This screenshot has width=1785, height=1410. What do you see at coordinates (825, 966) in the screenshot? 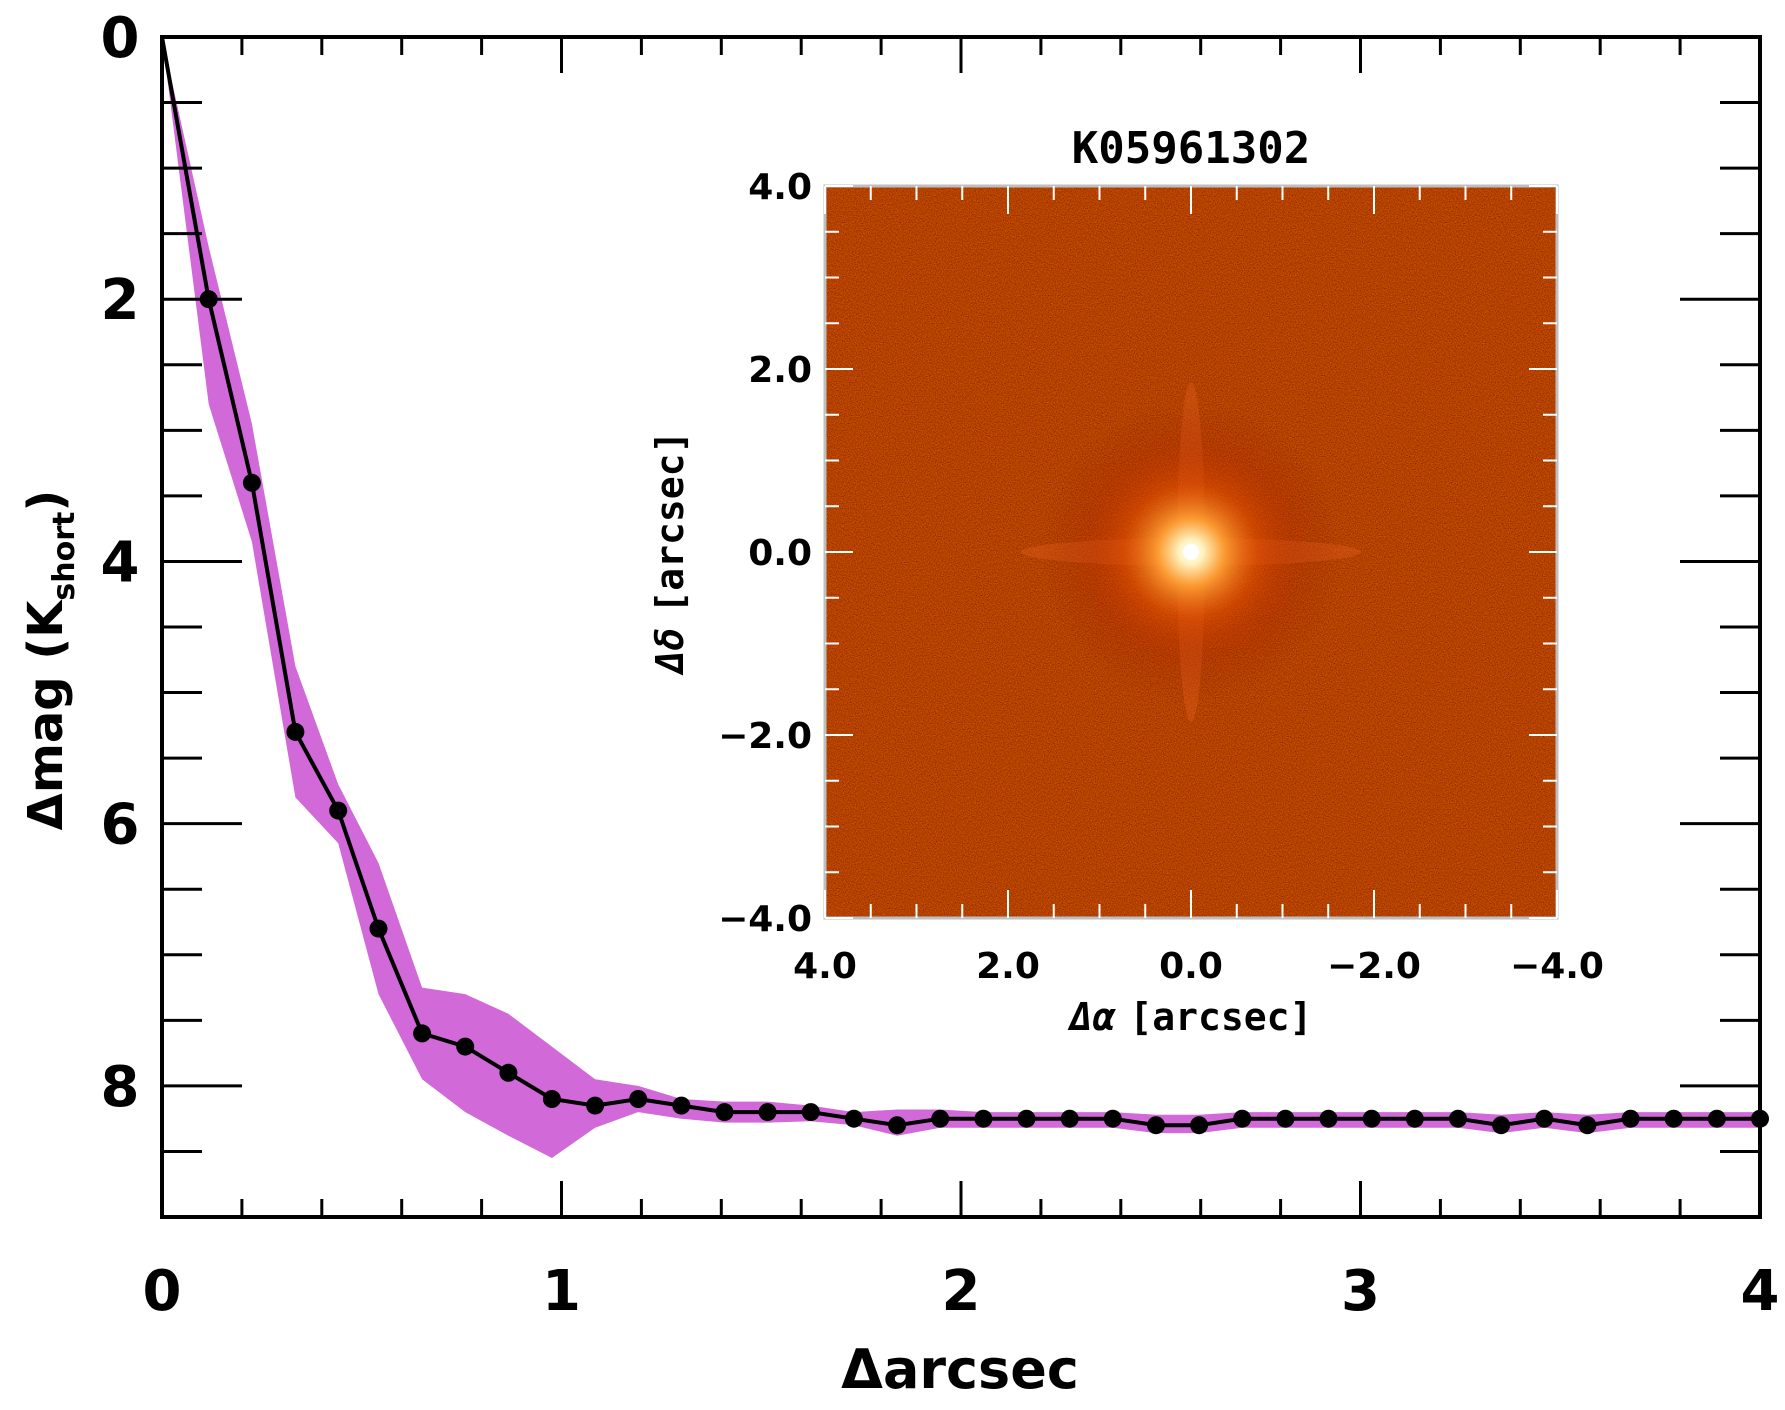
I see `inset-x-tick-label: 4.0` at bounding box center [825, 966].